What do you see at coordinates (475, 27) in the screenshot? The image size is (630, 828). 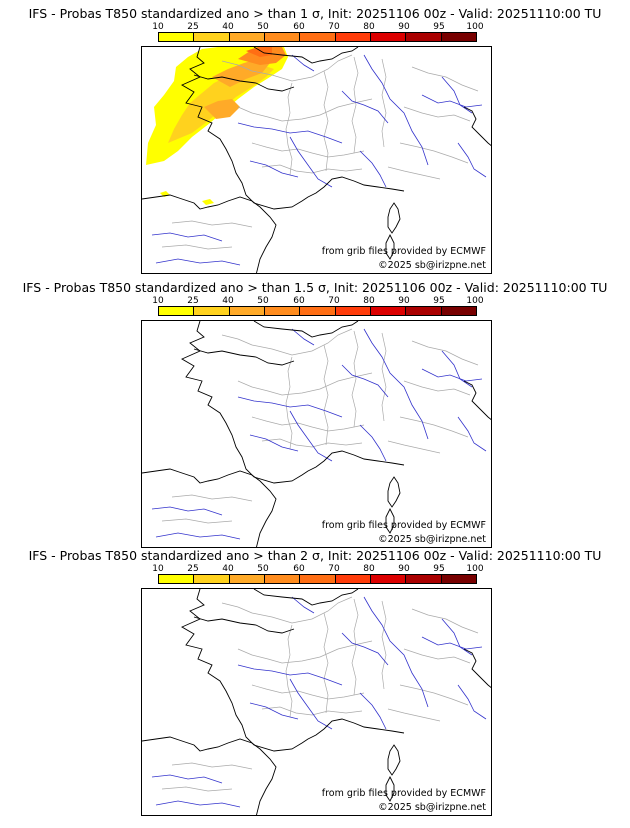 I see `colorbar-tick-label: 100` at bounding box center [475, 27].